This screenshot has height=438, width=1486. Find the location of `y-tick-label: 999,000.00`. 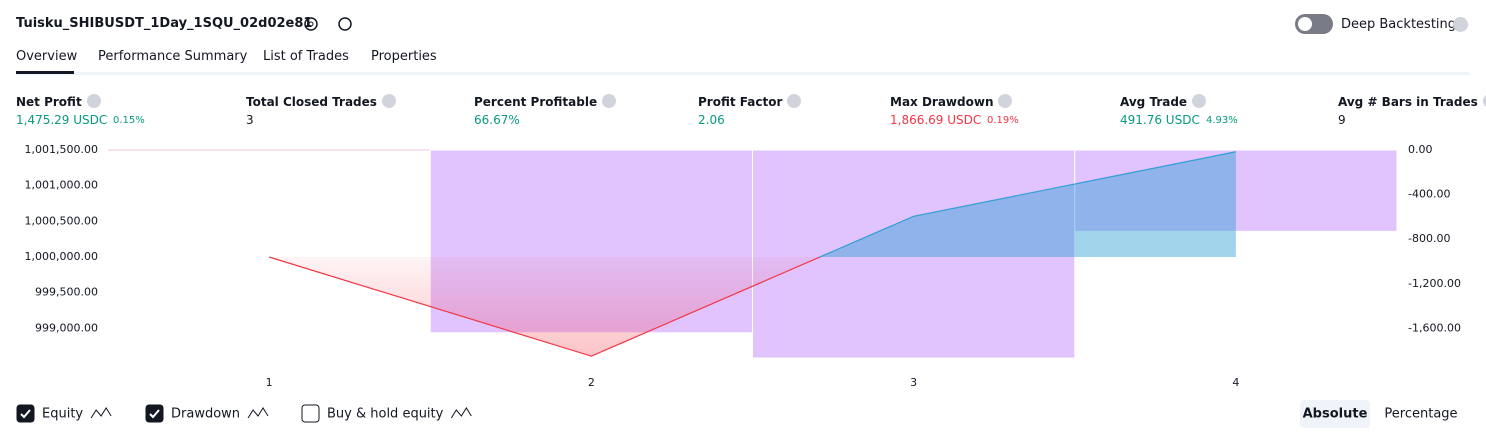

y-tick-label: 999,000.00 is located at coordinates (66, 327).